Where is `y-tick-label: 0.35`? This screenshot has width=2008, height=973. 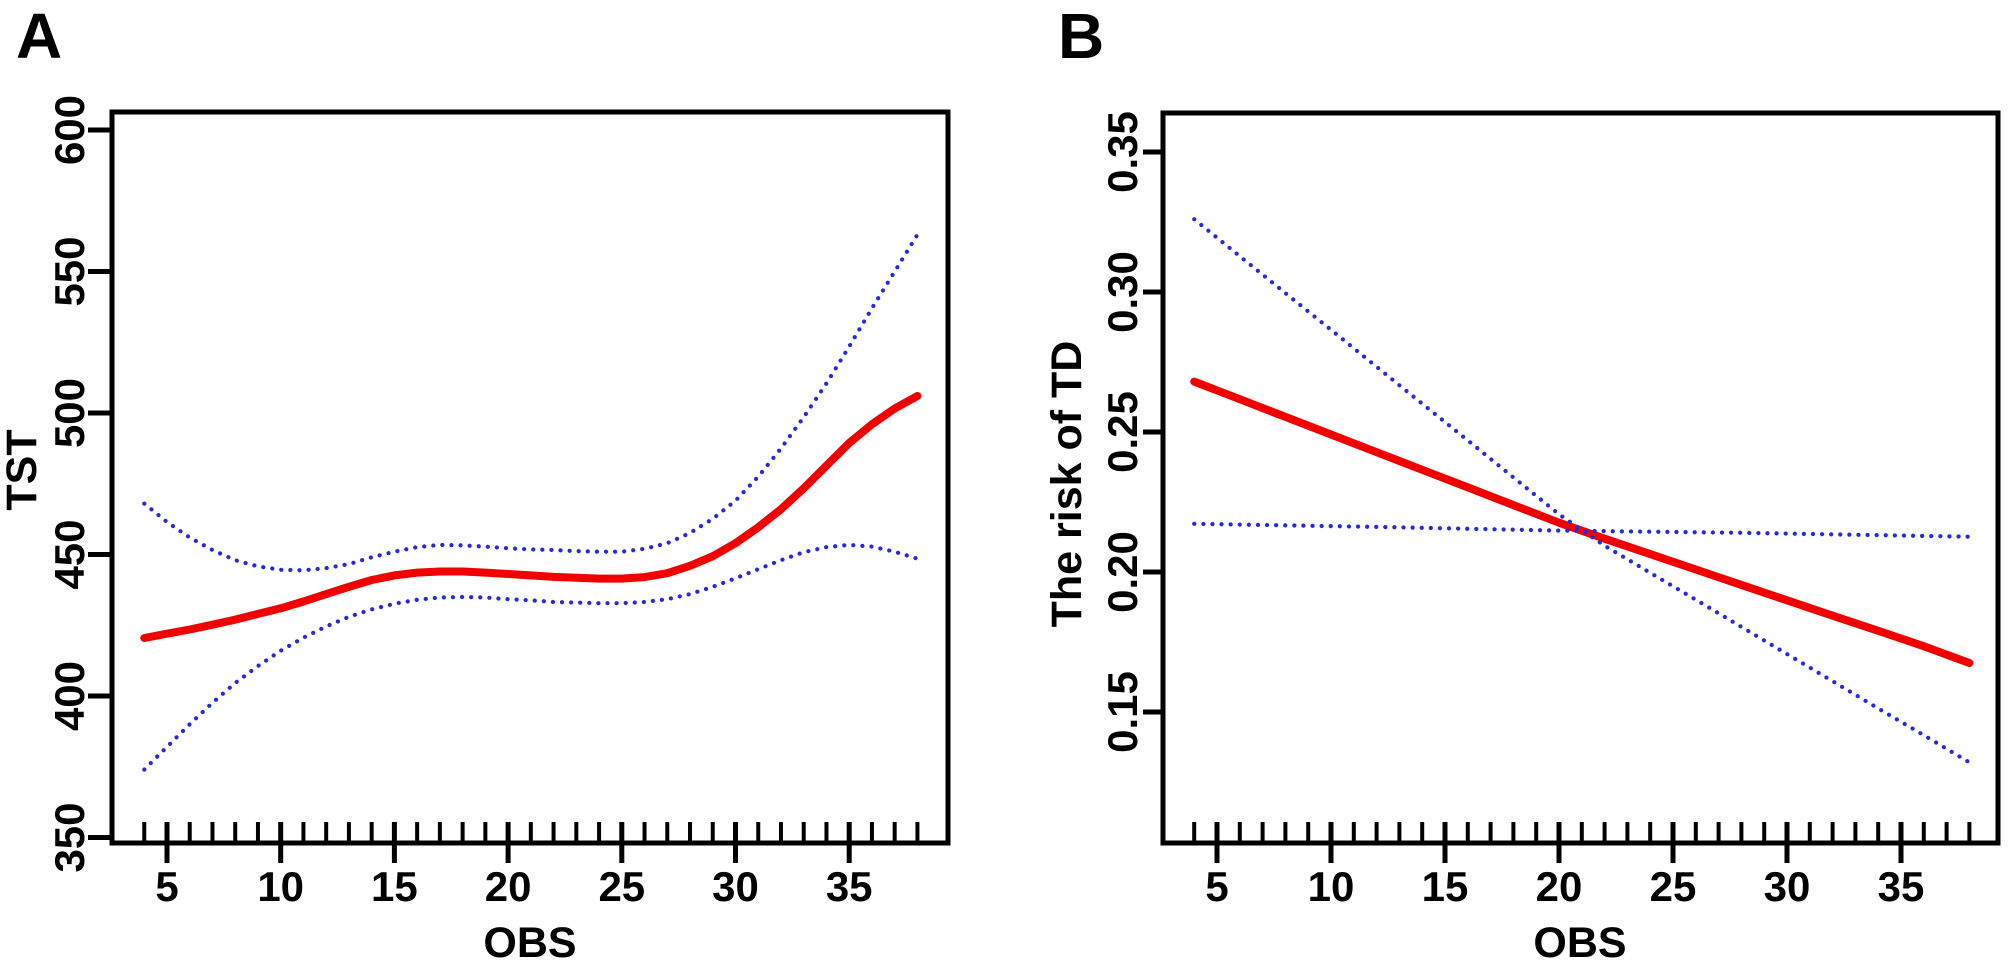
y-tick-label: 0.35 is located at coordinates (1122, 152).